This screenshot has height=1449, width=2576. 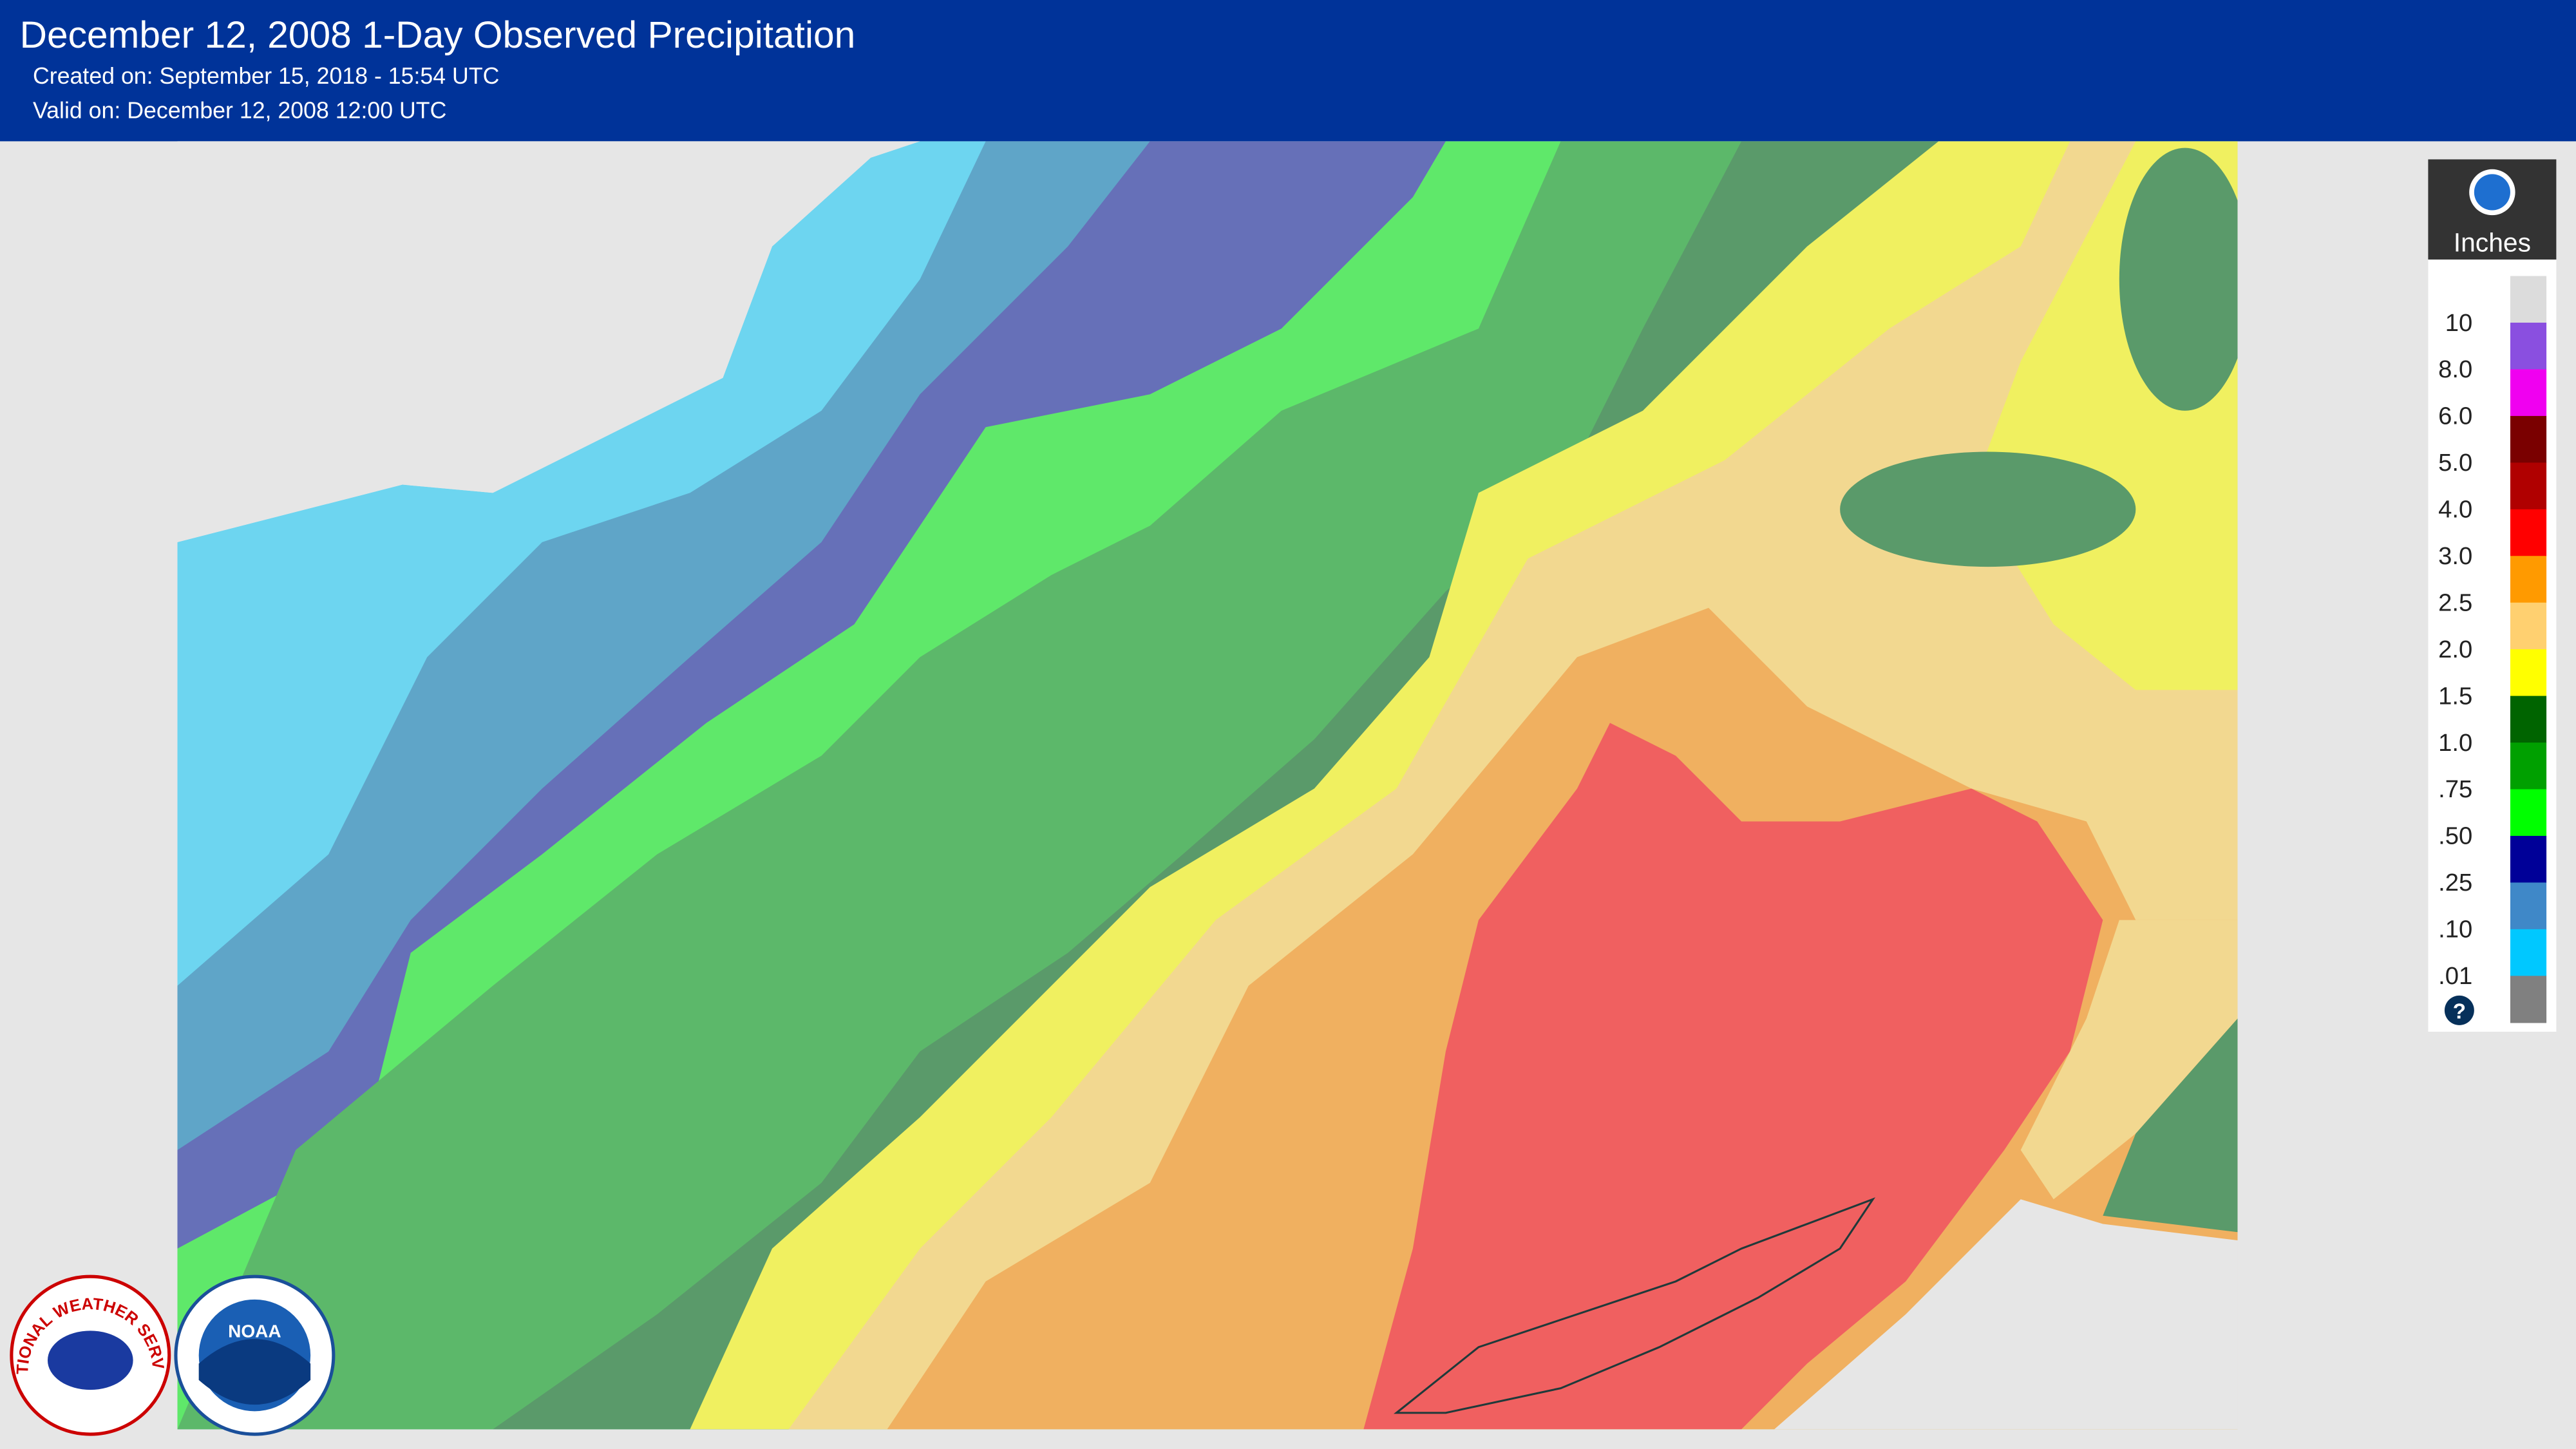 I want to click on ocean, so click(x=2006, y=1315).